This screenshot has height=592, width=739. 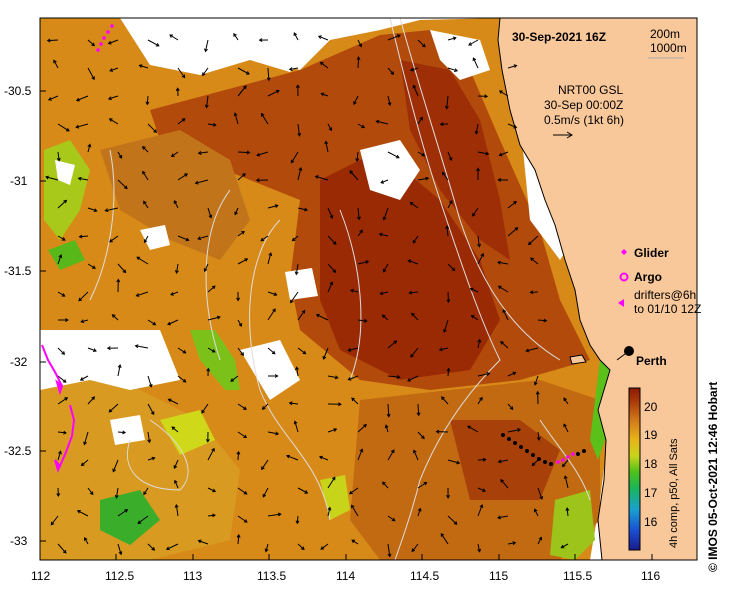 I want to click on city-label: Perth, so click(x=651, y=361).